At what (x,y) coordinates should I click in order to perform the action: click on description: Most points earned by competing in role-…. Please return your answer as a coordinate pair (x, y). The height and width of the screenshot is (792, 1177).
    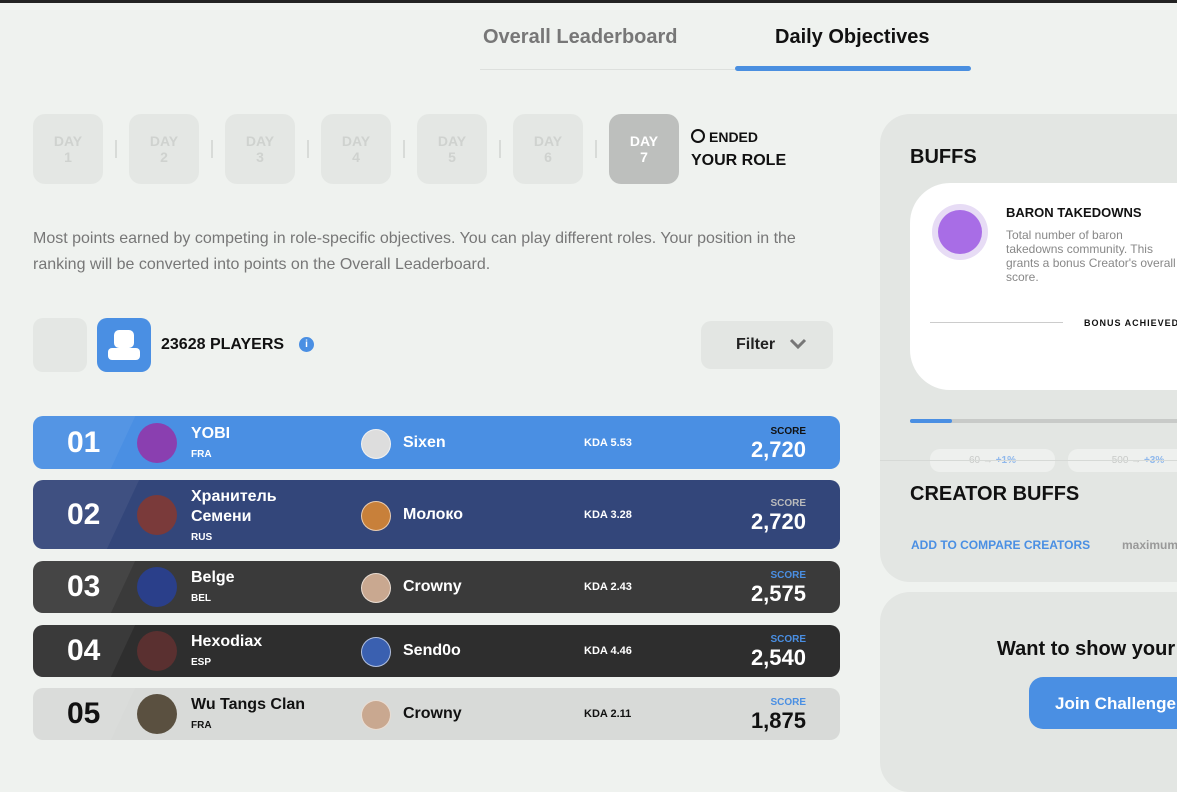
    Looking at the image, I should click on (414, 251).